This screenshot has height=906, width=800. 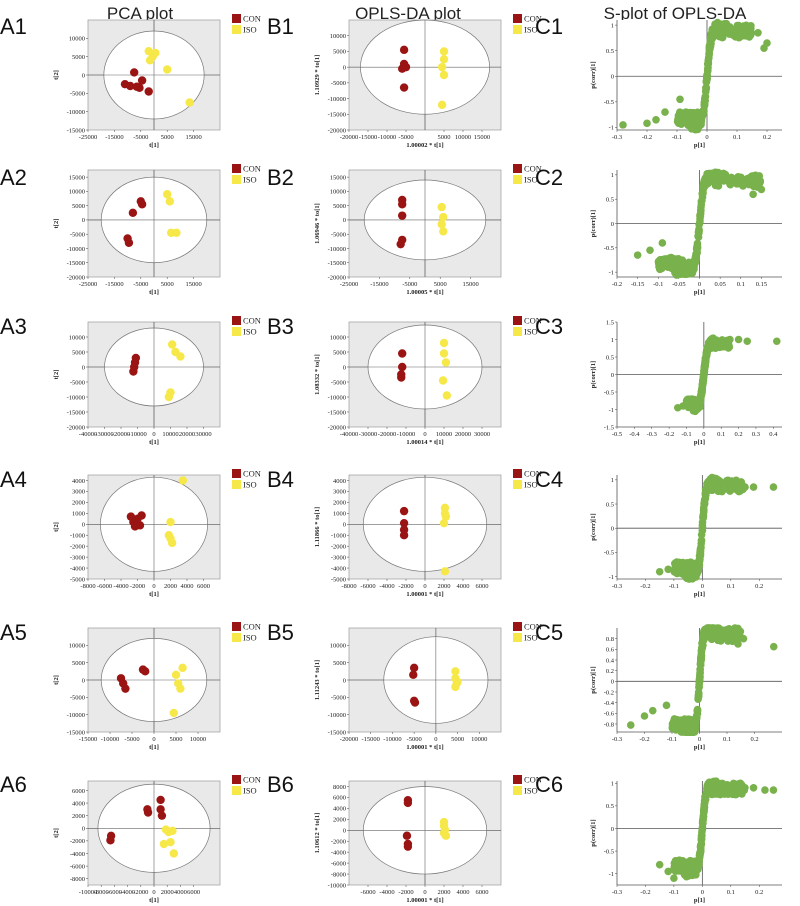 I want to click on y-tick-label: 10000, so click(x=338, y=36).